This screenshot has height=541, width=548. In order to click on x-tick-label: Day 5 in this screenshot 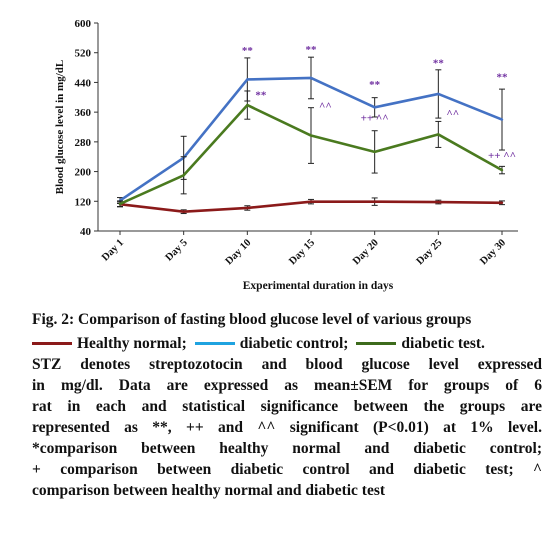, I will do `click(177, 250)`.